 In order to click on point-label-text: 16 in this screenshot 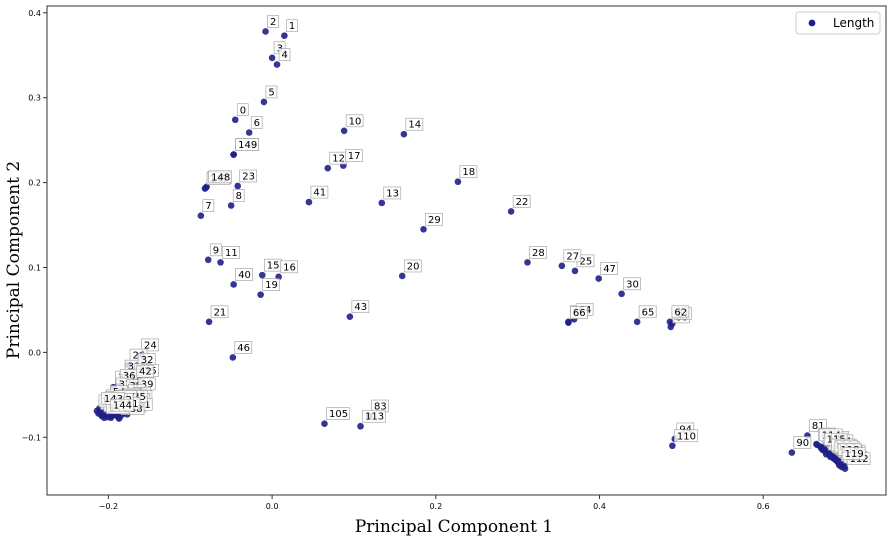, I will do `click(289, 267)`.